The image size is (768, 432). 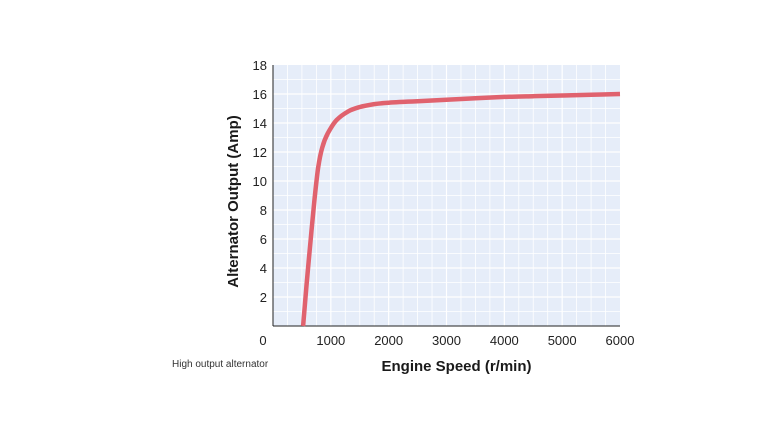 What do you see at coordinates (263, 268) in the screenshot?
I see `y-tick-label: 4` at bounding box center [263, 268].